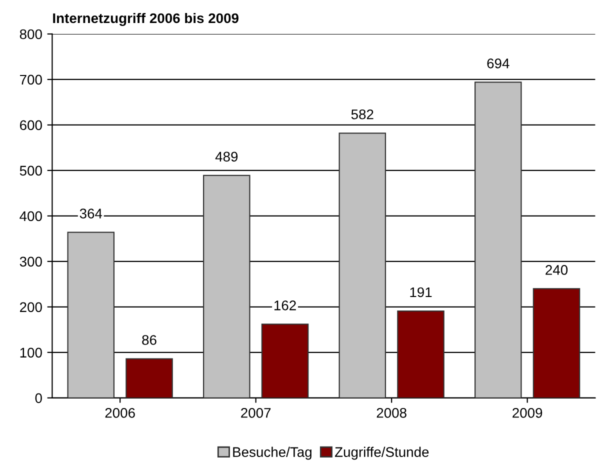 Image resolution: width=600 pixels, height=472 pixels. What do you see at coordinates (120, 413) in the screenshot?
I see `x-tick-label: 2006` at bounding box center [120, 413].